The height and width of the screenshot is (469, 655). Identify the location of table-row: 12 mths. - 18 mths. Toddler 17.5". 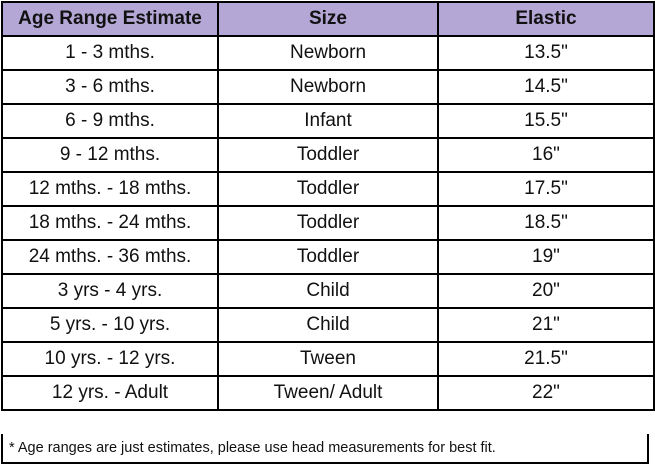
(328, 189).